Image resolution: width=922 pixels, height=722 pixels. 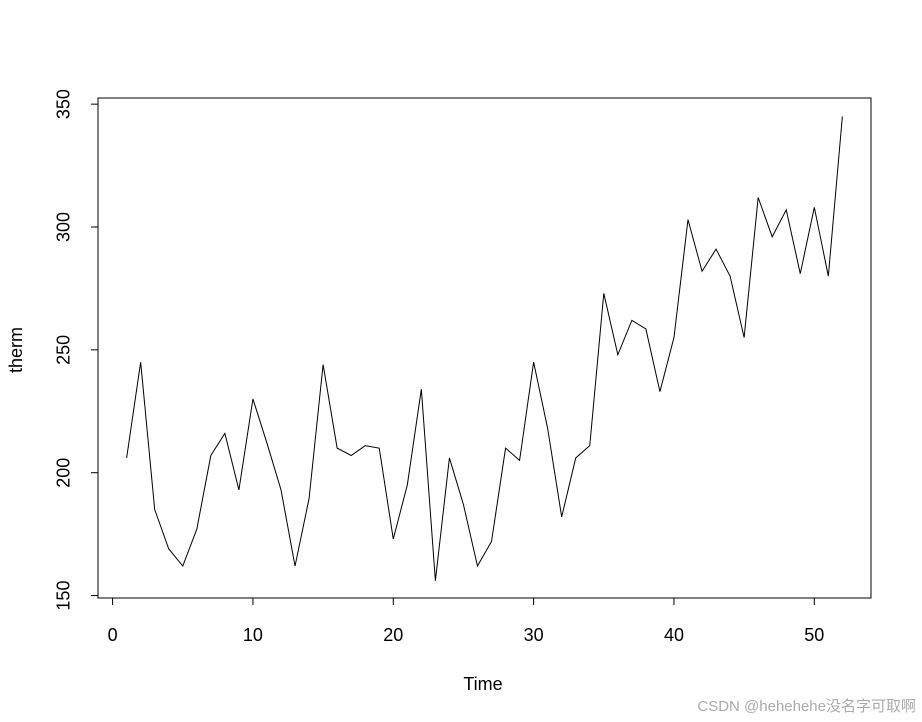 What do you see at coordinates (64, 227) in the screenshot?
I see `y-tick-label: 300` at bounding box center [64, 227].